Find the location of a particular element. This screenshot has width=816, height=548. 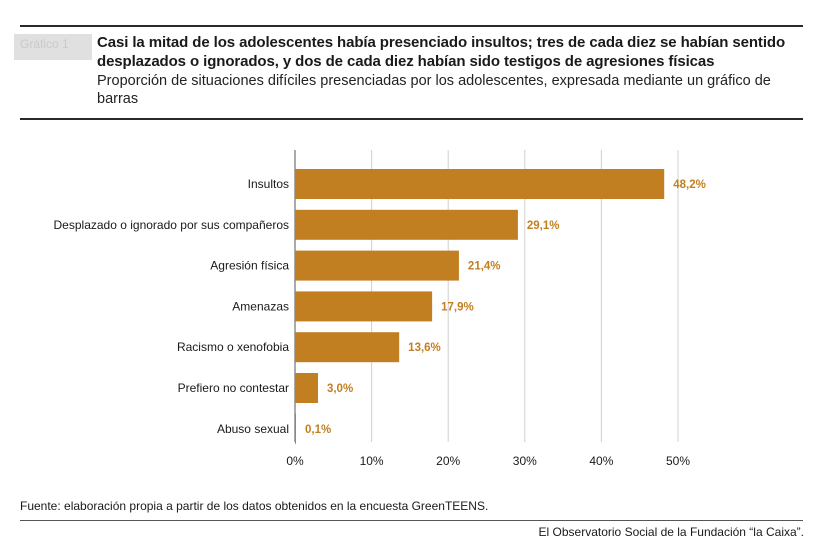

category-label: Desplazado o ignorado por sus compañeros is located at coordinates (171, 225).